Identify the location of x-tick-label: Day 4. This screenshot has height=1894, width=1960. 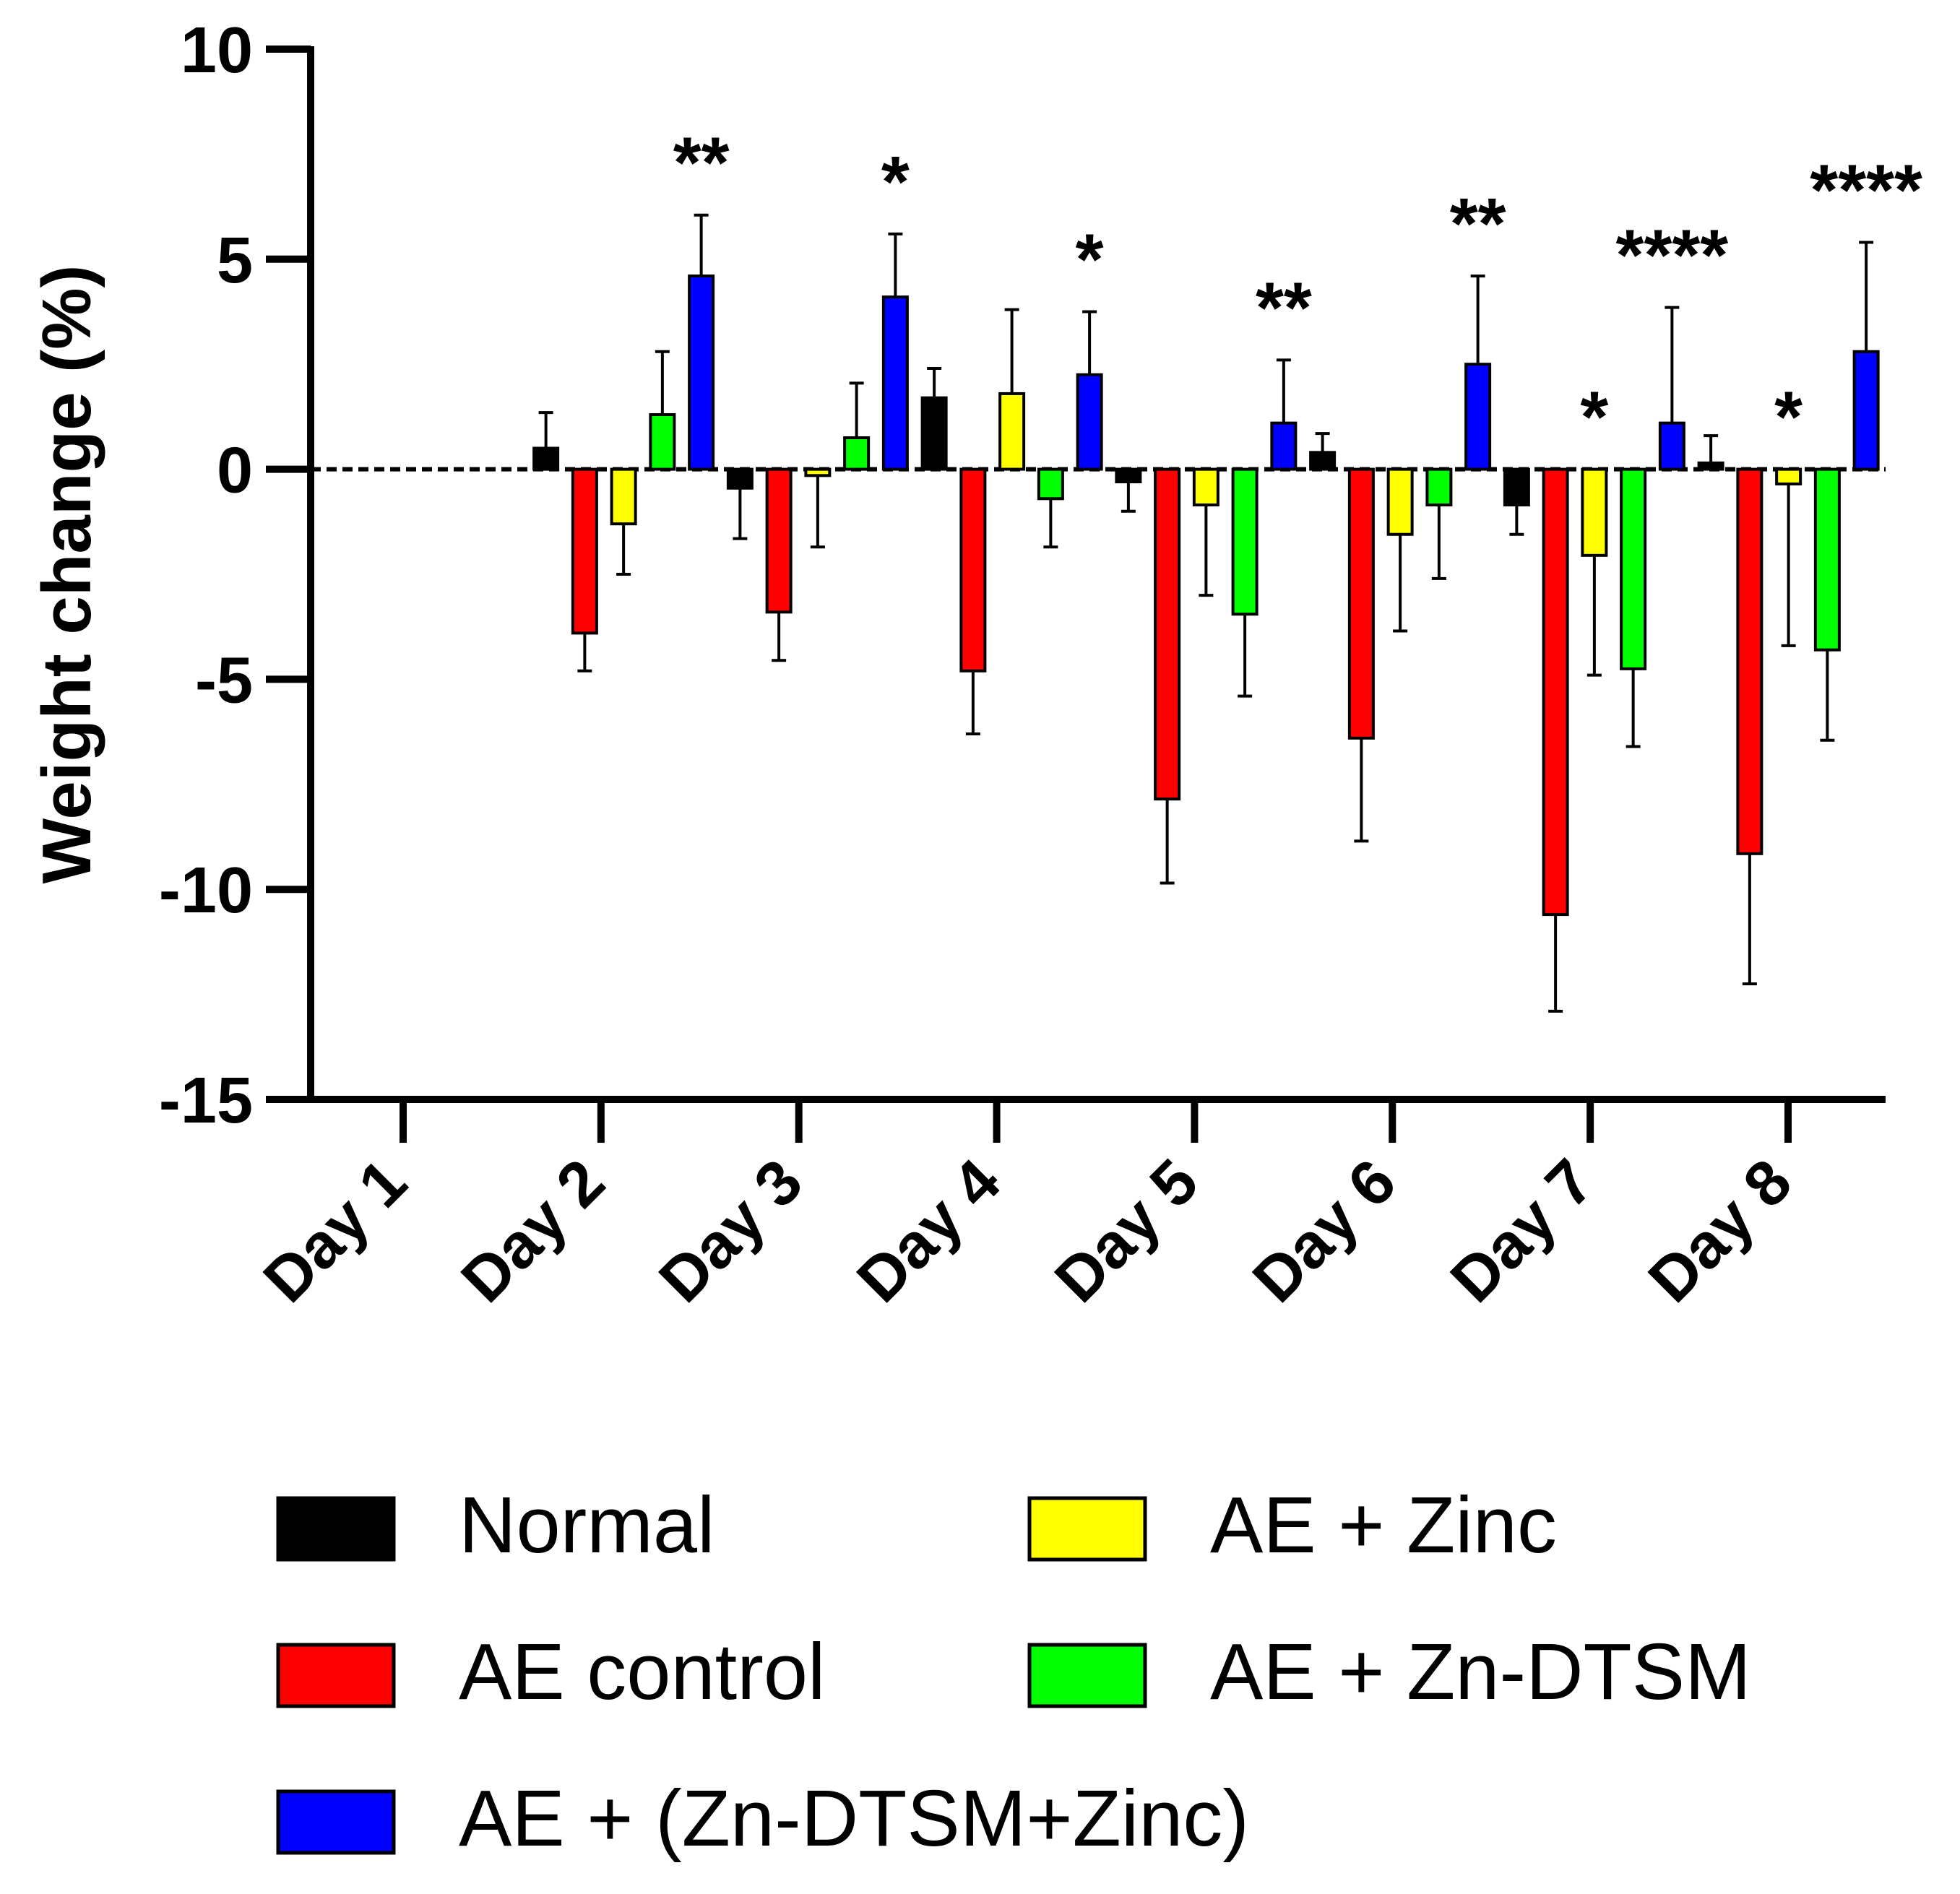
(928, 1230).